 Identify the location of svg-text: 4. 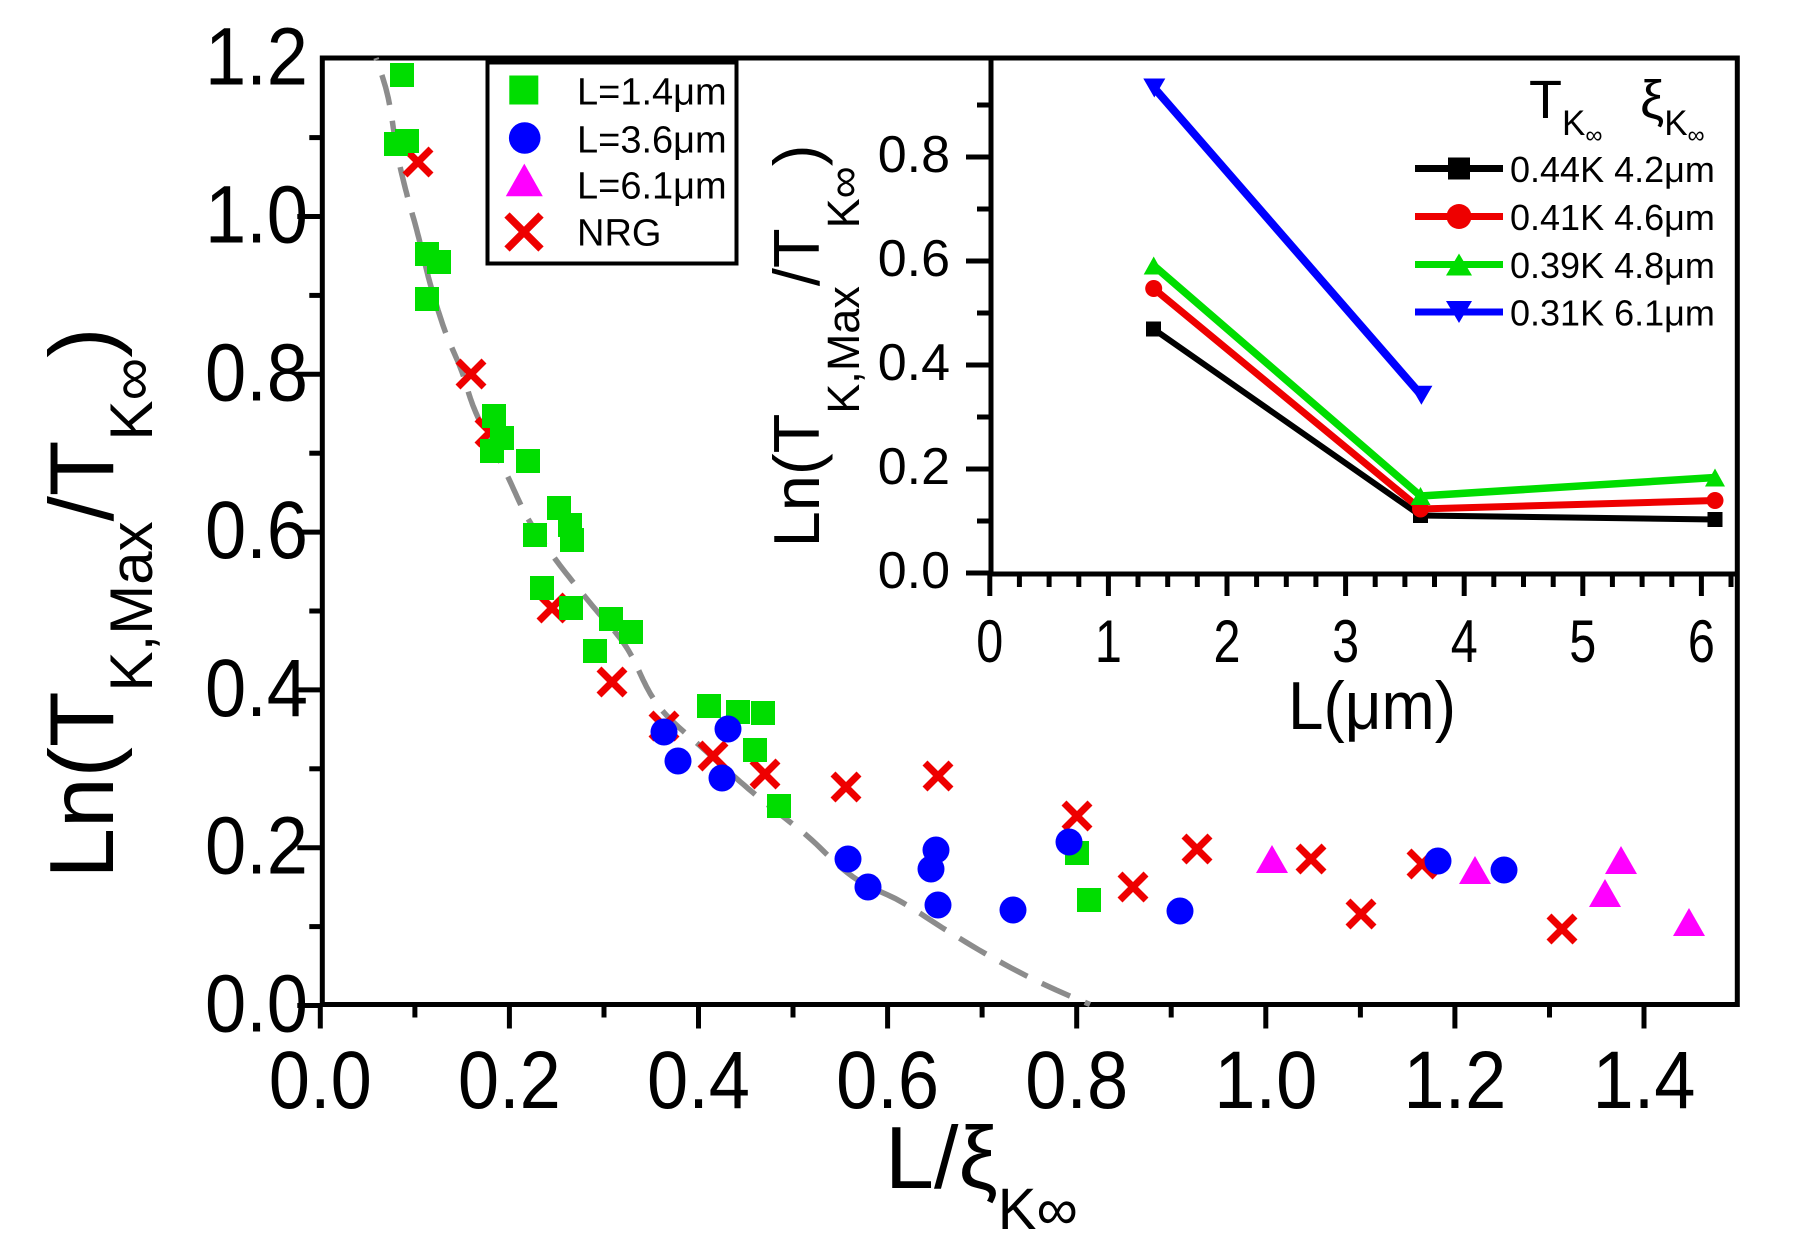
(1464, 641).